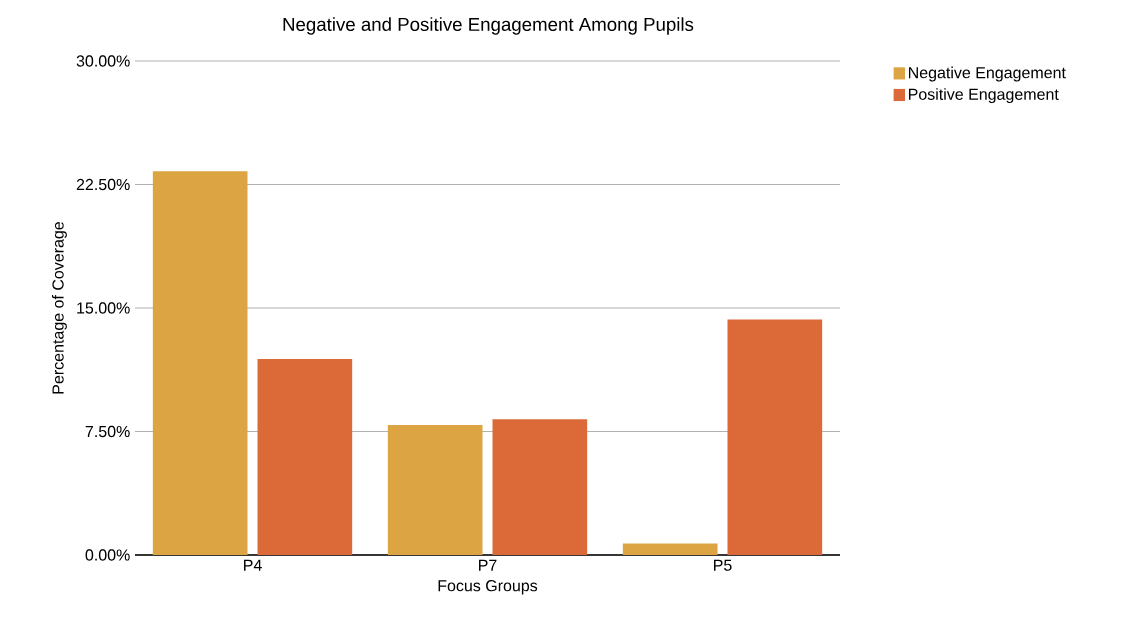 The image size is (1136, 620). I want to click on x-tick-label: P4, so click(253, 565).